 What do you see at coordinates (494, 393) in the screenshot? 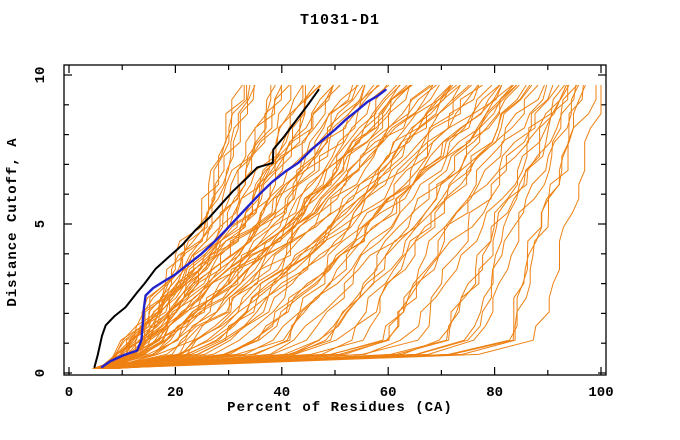
I see `x-tick-label: 80` at bounding box center [494, 393].